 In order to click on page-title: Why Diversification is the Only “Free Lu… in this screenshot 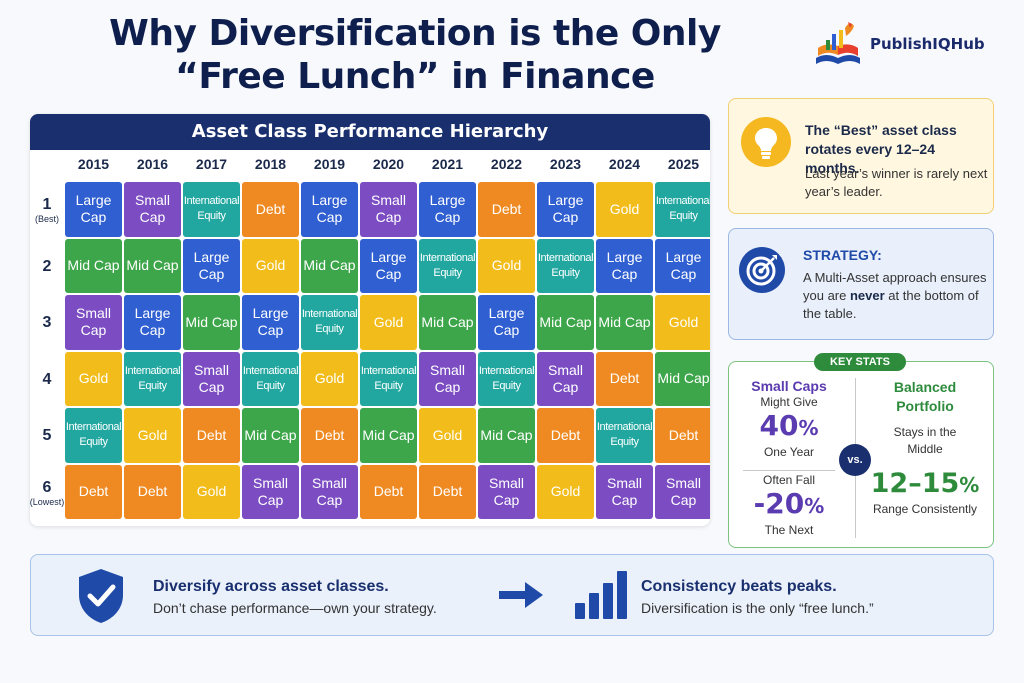, I will do `click(415, 55)`.